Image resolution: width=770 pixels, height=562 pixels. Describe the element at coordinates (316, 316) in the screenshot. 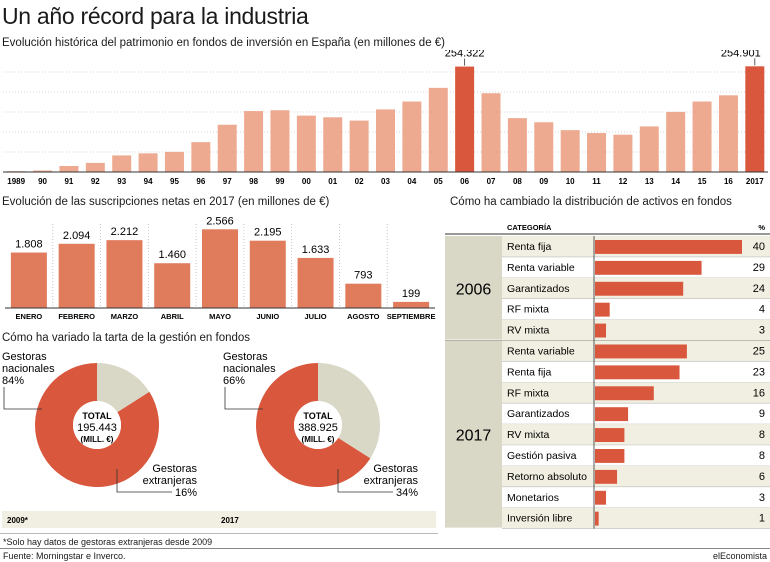

I see `tick-label-julio: JULIO` at that location.